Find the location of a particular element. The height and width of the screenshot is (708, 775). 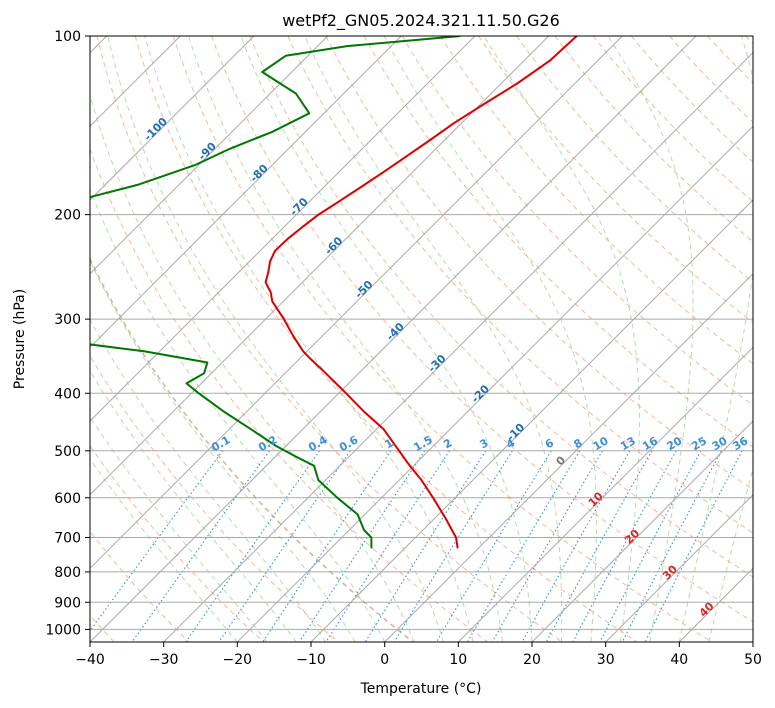

y-tick-label: 200 is located at coordinates (67, 216).